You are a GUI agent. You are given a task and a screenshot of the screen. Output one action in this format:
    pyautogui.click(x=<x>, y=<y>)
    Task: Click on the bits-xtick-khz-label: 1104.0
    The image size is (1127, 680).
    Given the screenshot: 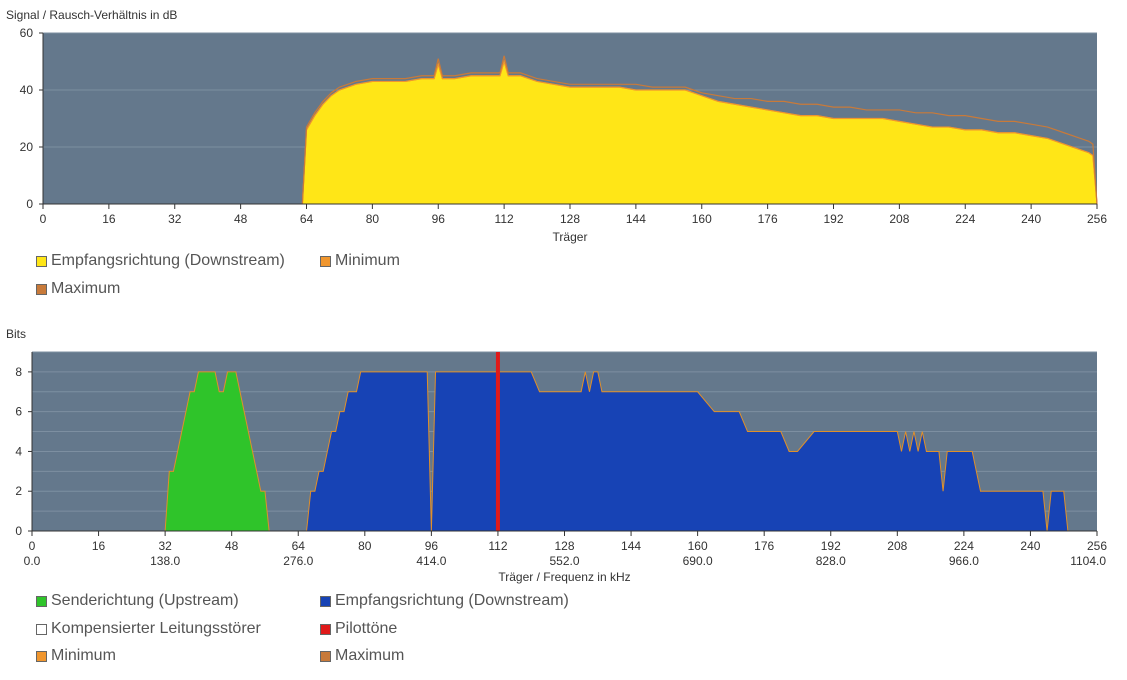 What is the action you would take?
    pyautogui.click(x=1088, y=561)
    